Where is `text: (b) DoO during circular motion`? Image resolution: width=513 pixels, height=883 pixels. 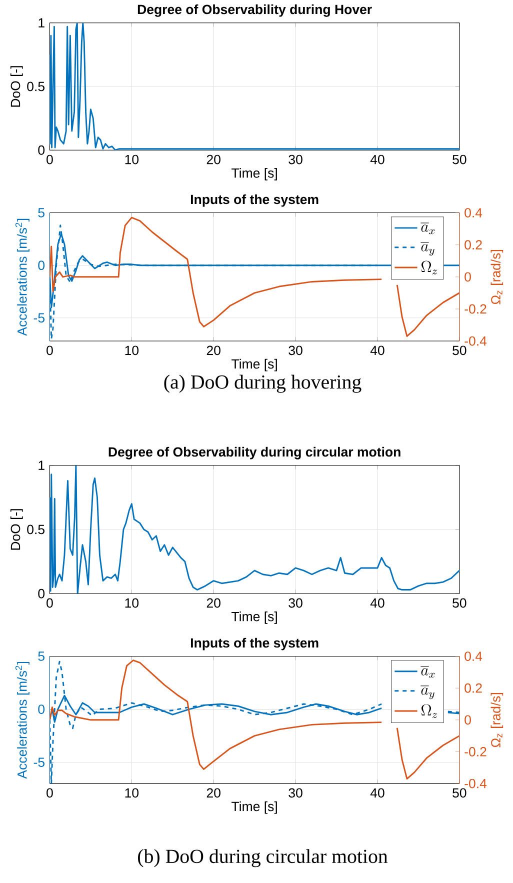
text: (b) DoO during circular motion is located at coordinates (263, 858).